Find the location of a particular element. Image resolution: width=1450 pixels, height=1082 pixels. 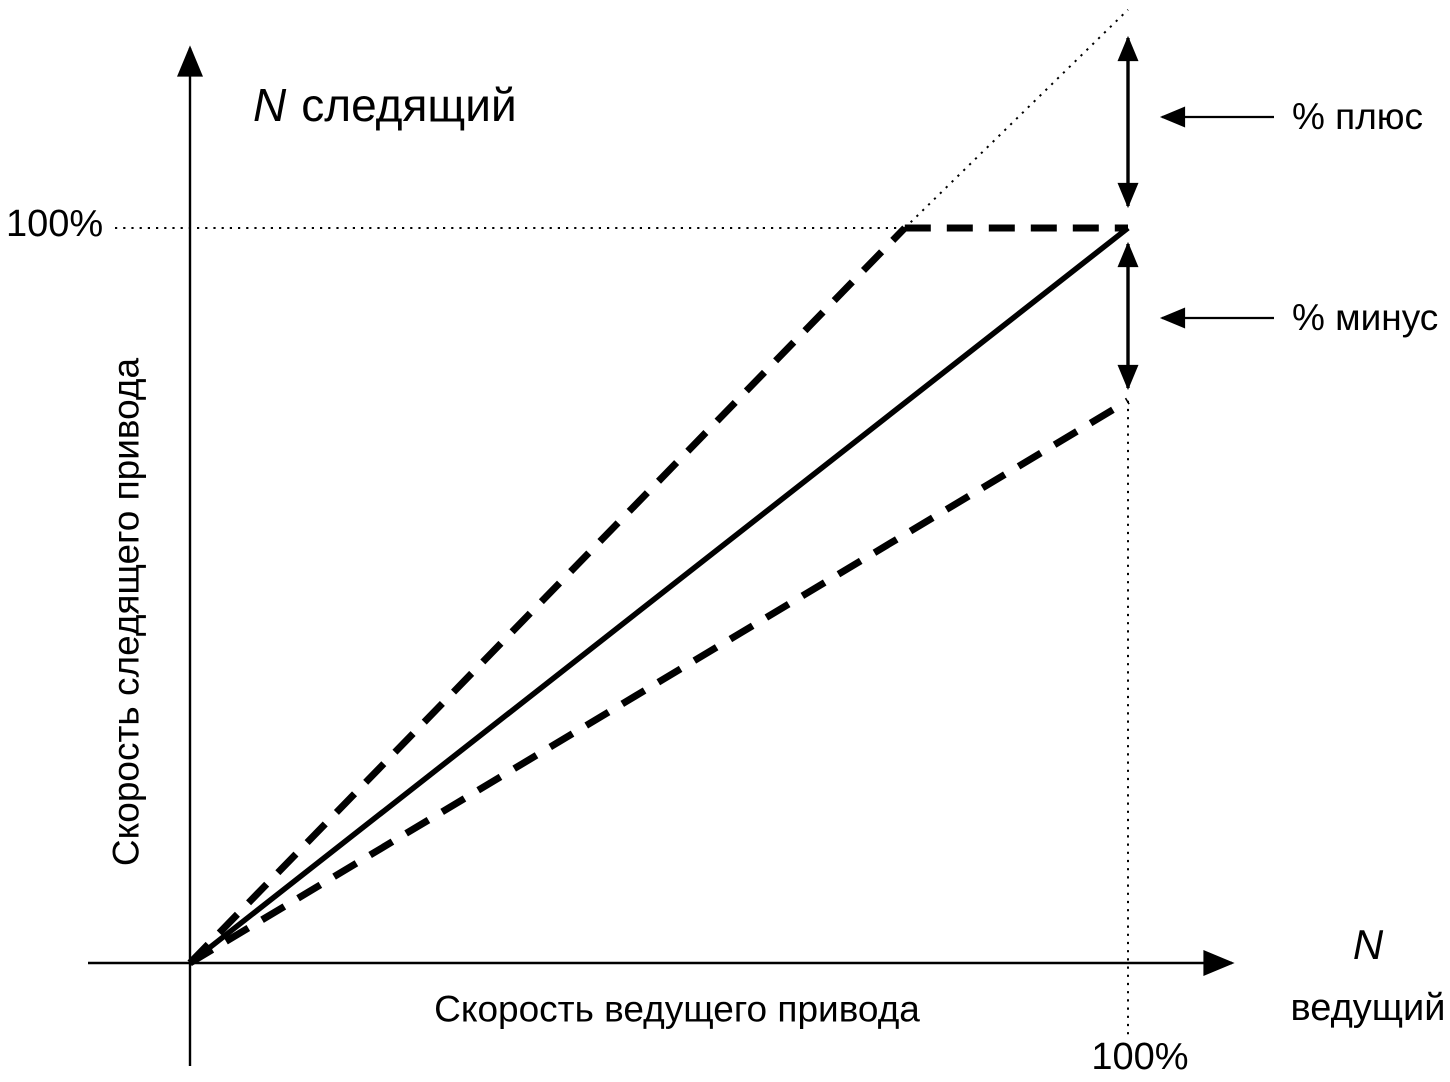

x-axis-end-label: N ведущий is located at coordinates (1368, 975).